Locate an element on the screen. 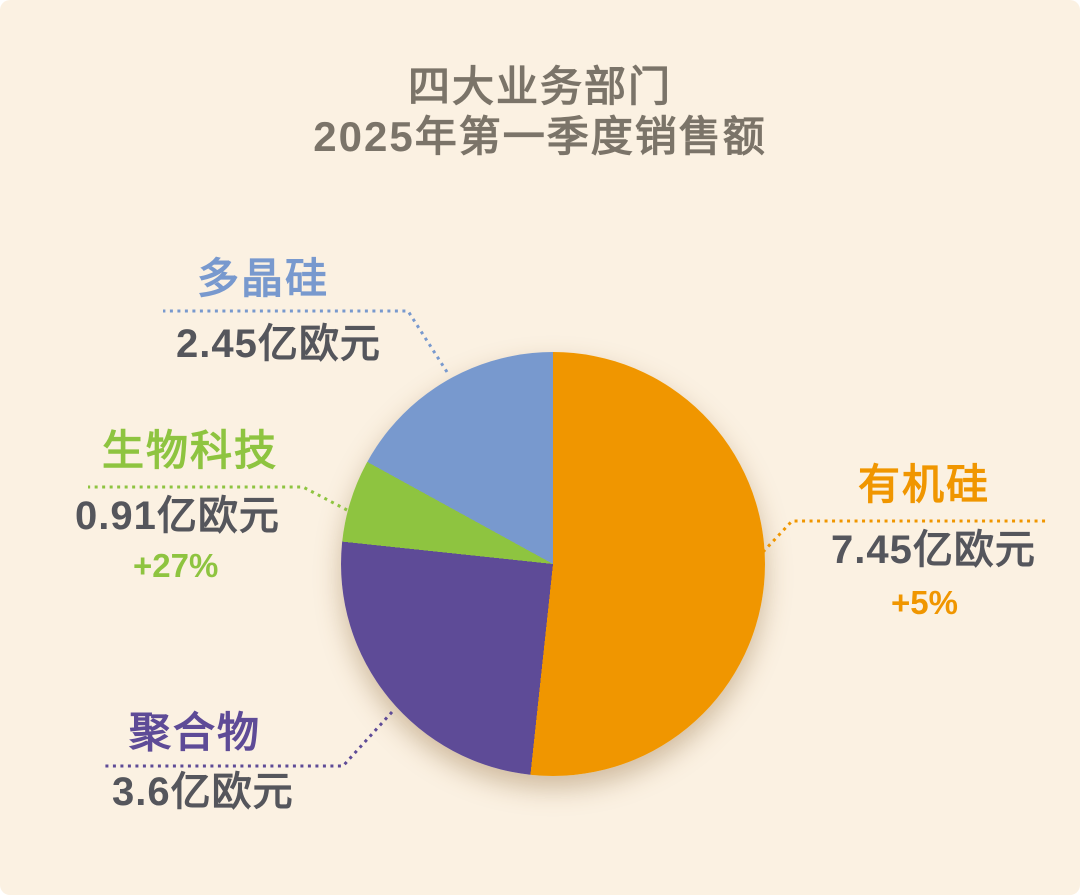 The height and width of the screenshot is (895, 1080). chart-title-line-2: 2025年第一季度销售额 is located at coordinates (540, 136).